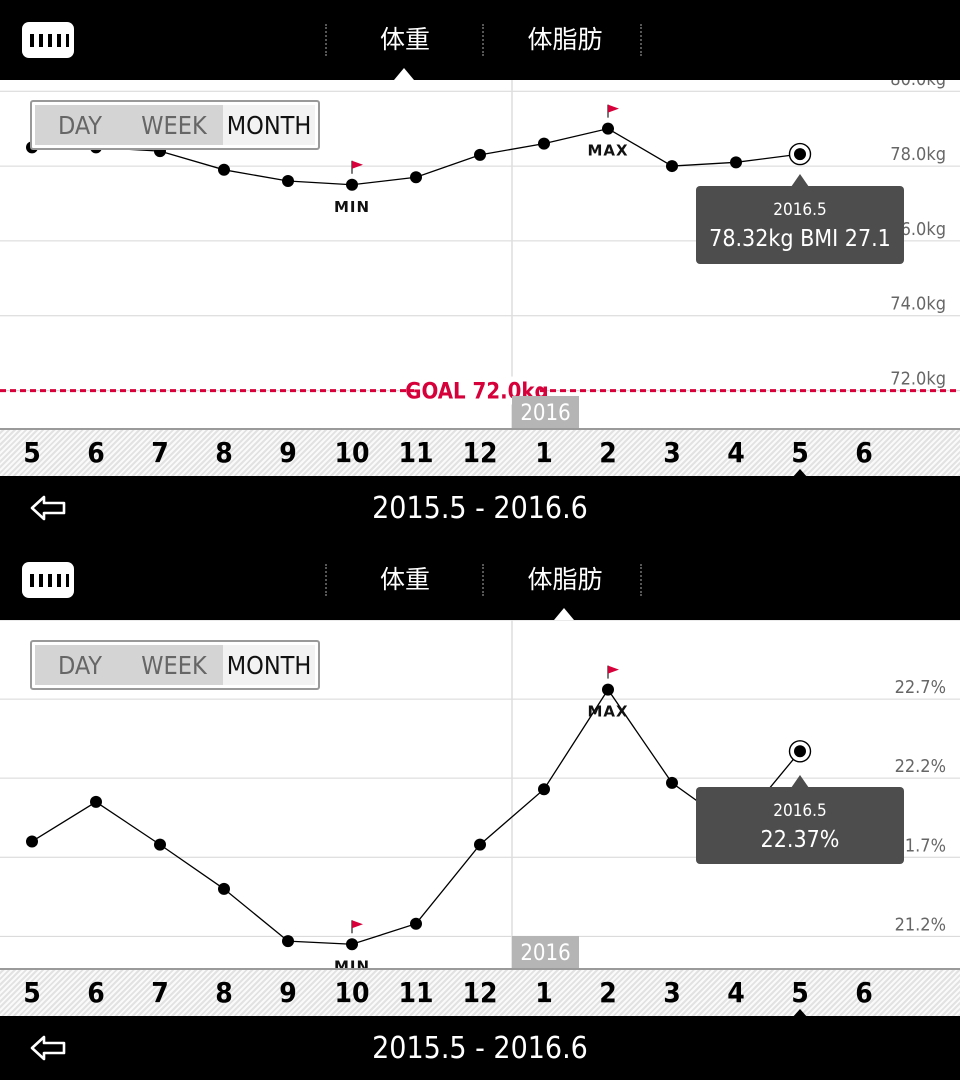 This screenshot has width=960, height=1080. Describe the element at coordinates (736, 452) in the screenshot. I see `month-label: 4` at that location.